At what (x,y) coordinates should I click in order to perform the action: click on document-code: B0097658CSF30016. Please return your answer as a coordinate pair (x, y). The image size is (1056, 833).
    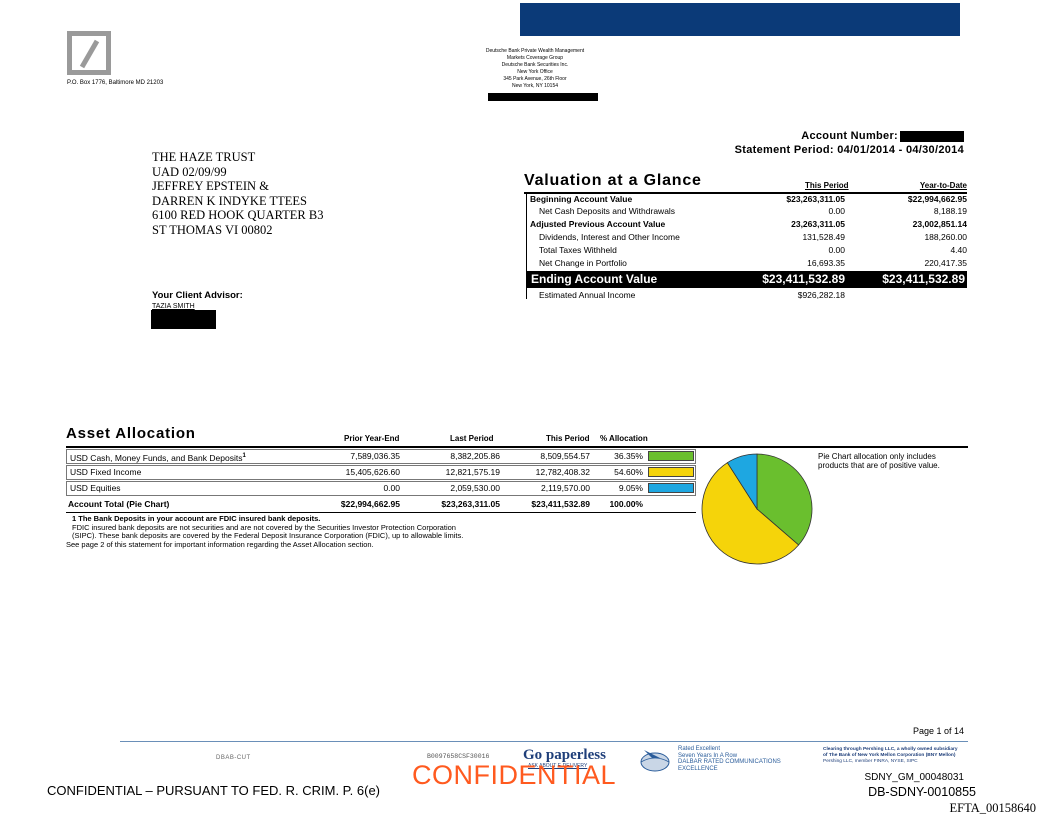
    Looking at the image, I should click on (458, 756).